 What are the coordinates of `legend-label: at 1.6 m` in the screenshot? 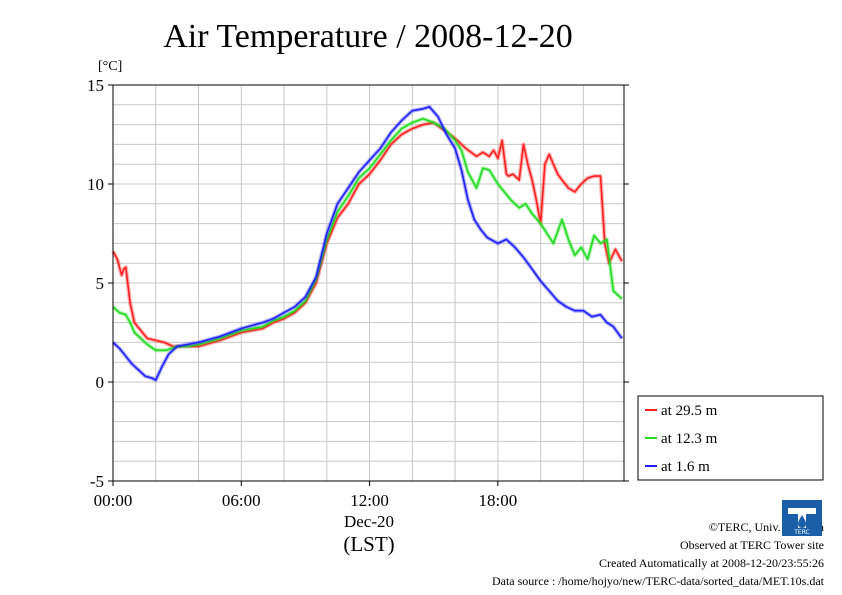 It's located at (685, 467).